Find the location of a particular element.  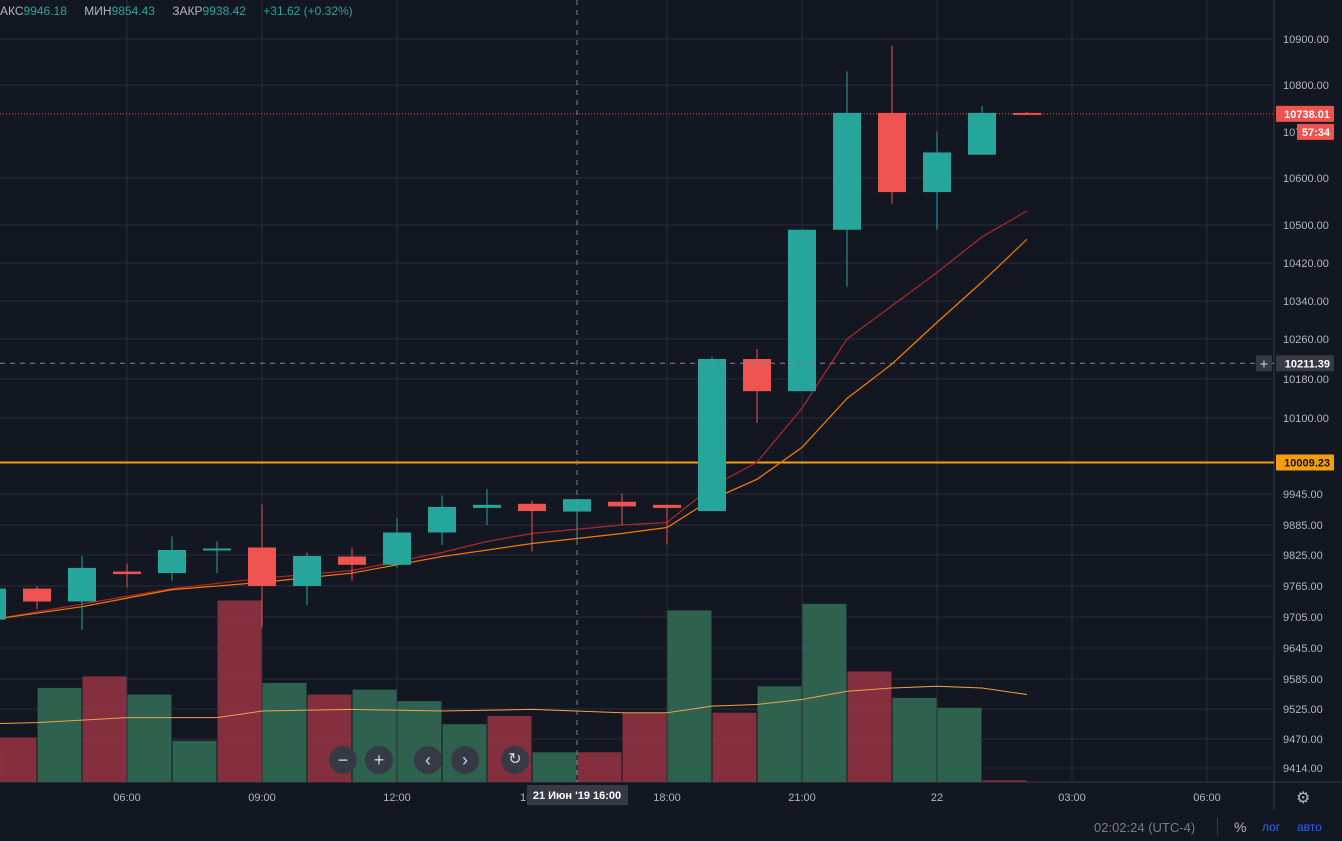

crosshair-price-label-bg is located at coordinates (1305, 363).